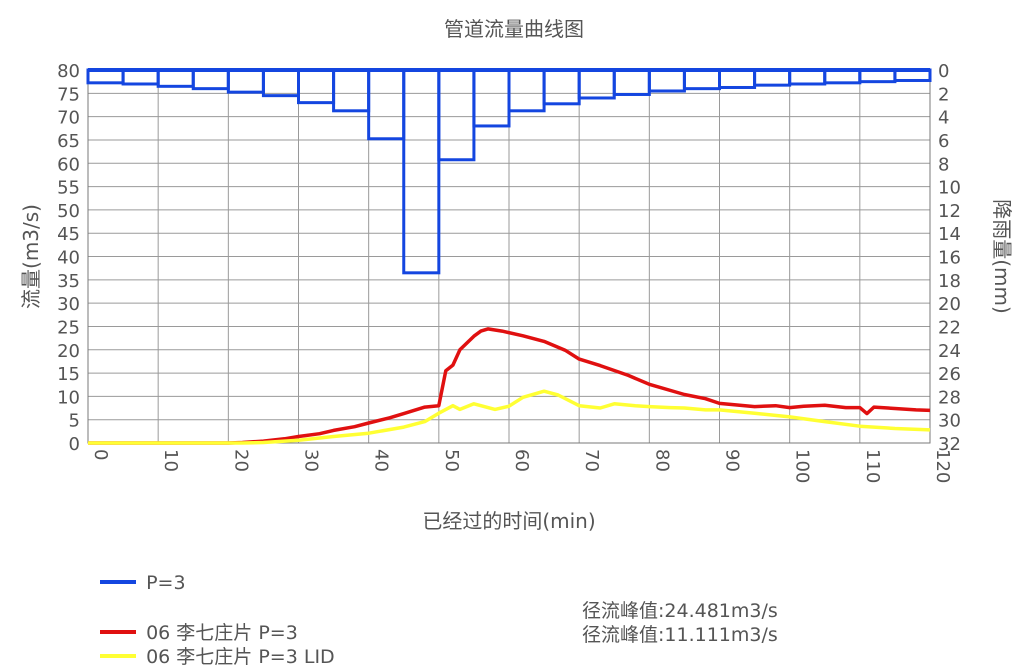 The height and width of the screenshot is (669, 1027). Describe the element at coordinates (68, 327) in the screenshot. I see `y-left-tick-label: 25` at that location.